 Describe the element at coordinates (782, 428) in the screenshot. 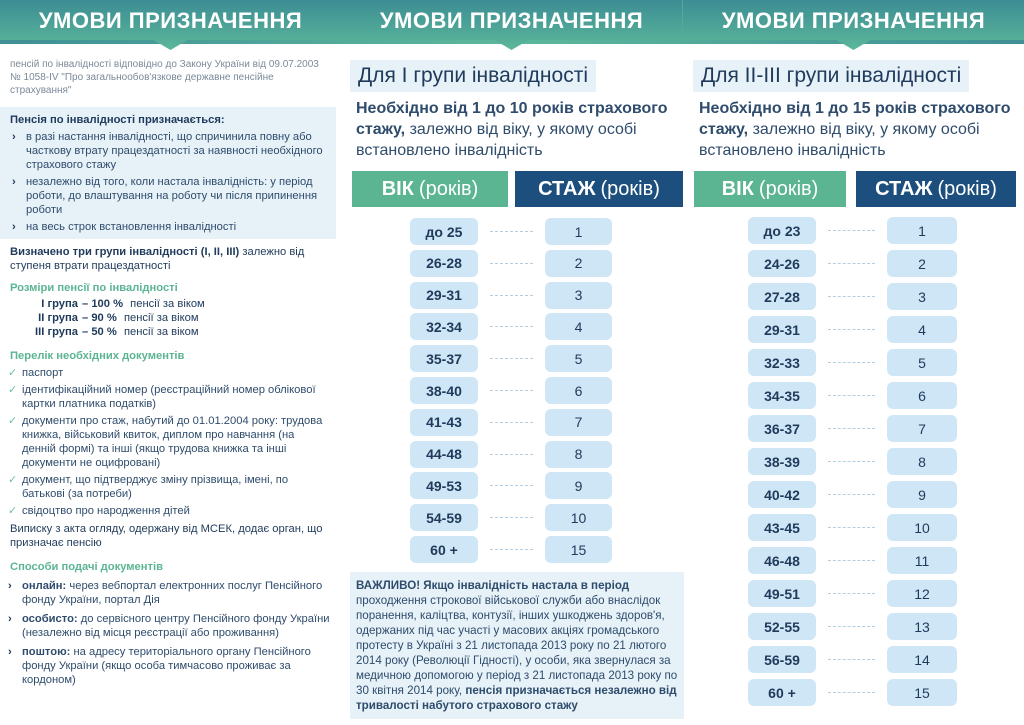

I see `age-range: 36-37` at that location.